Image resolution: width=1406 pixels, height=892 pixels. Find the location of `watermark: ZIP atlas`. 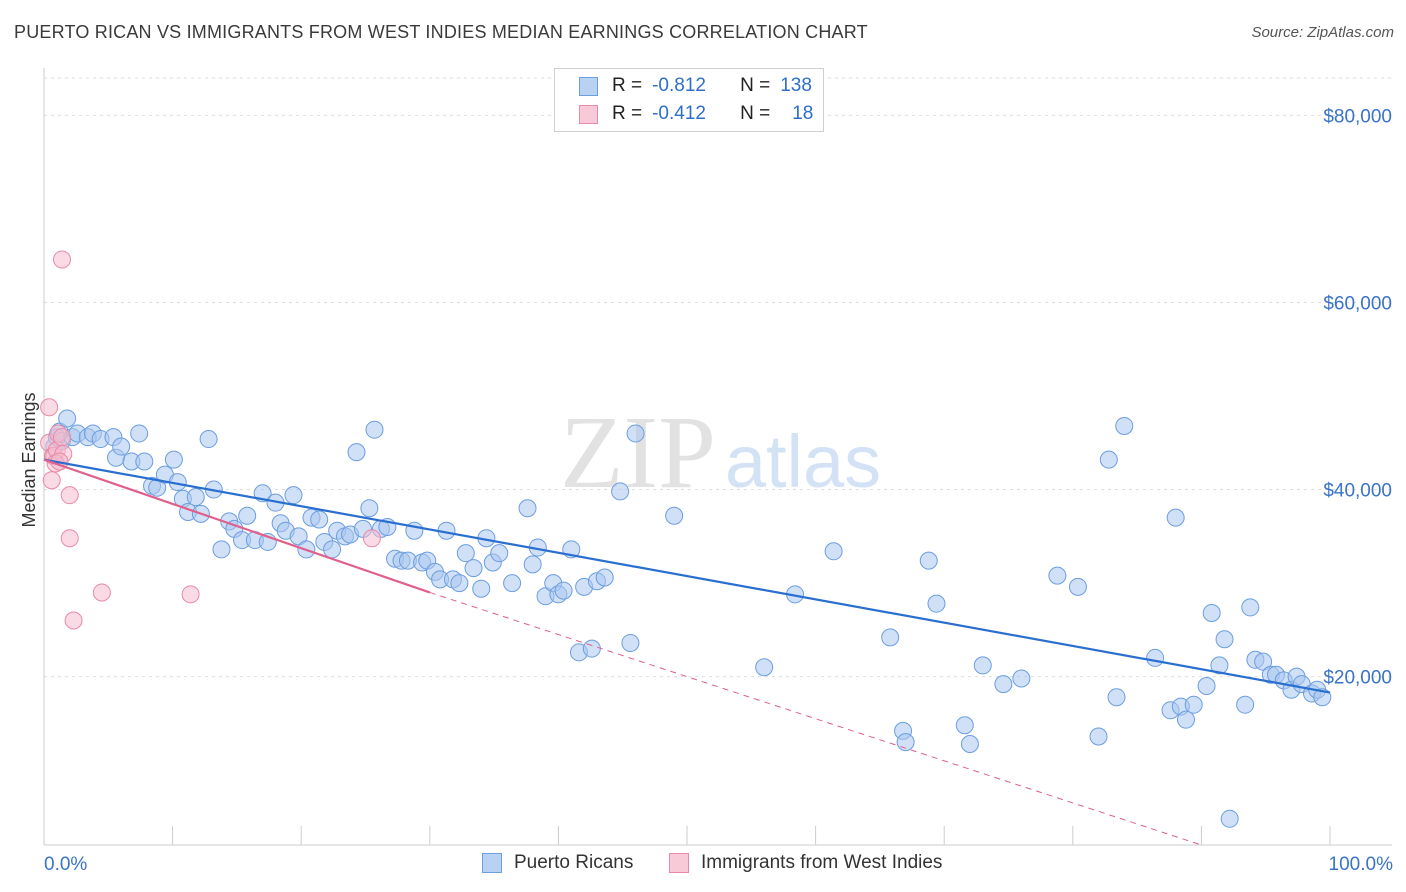

watermark: ZIP atlas is located at coordinates (720, 452).